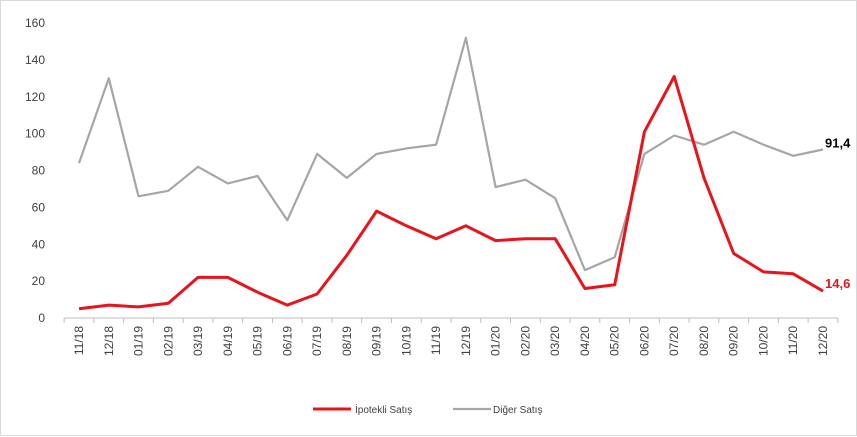  What do you see at coordinates (838, 213) in the screenshot?
I see `end-labels: 14,6 91,4` at bounding box center [838, 213].